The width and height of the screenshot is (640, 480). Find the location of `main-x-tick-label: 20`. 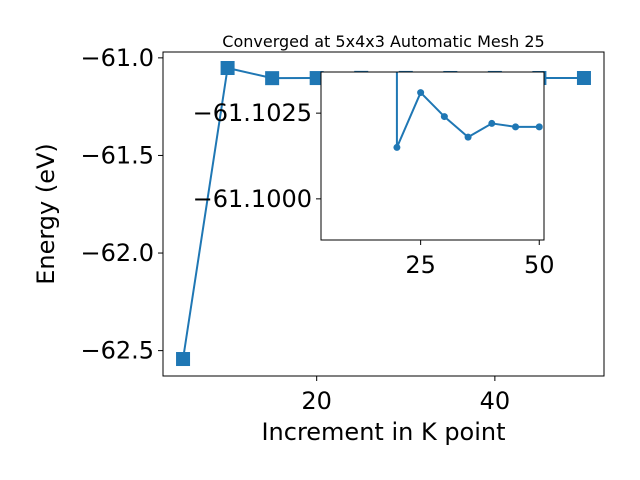

main-x-tick-label: 20 is located at coordinates (316, 401).